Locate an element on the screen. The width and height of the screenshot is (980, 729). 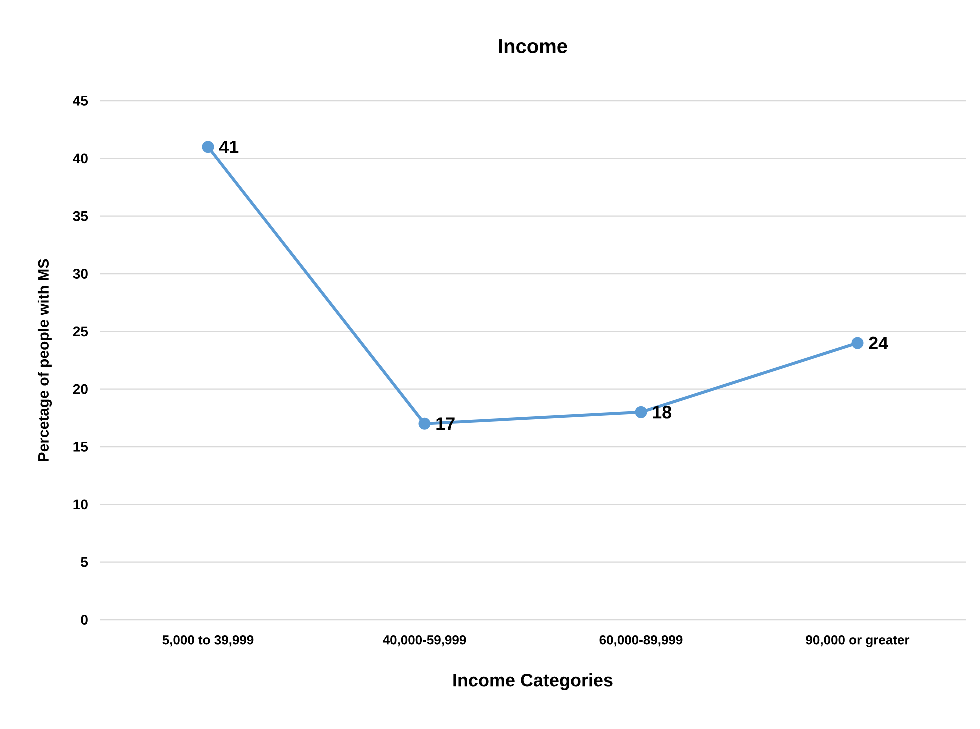
y-tick-label: 5 is located at coordinates (84, 562).